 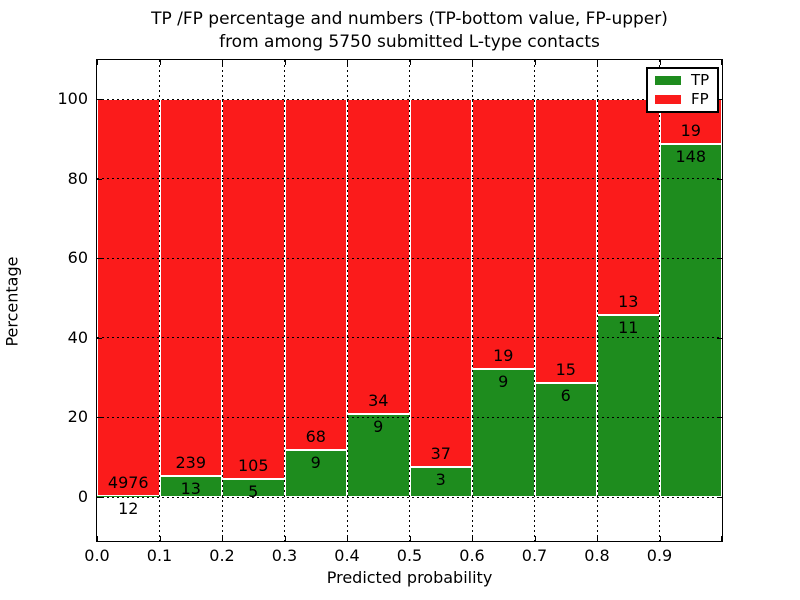 What do you see at coordinates (409, 577) in the screenshot?
I see `x-axis-label: Predicted probability` at bounding box center [409, 577].